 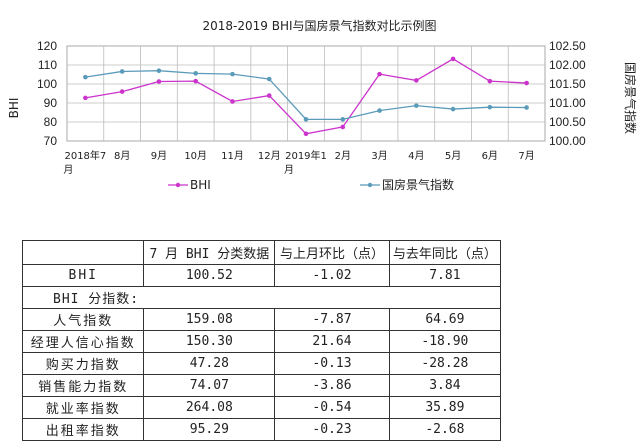 I want to click on y-tick: 80, so click(x=51, y=122).